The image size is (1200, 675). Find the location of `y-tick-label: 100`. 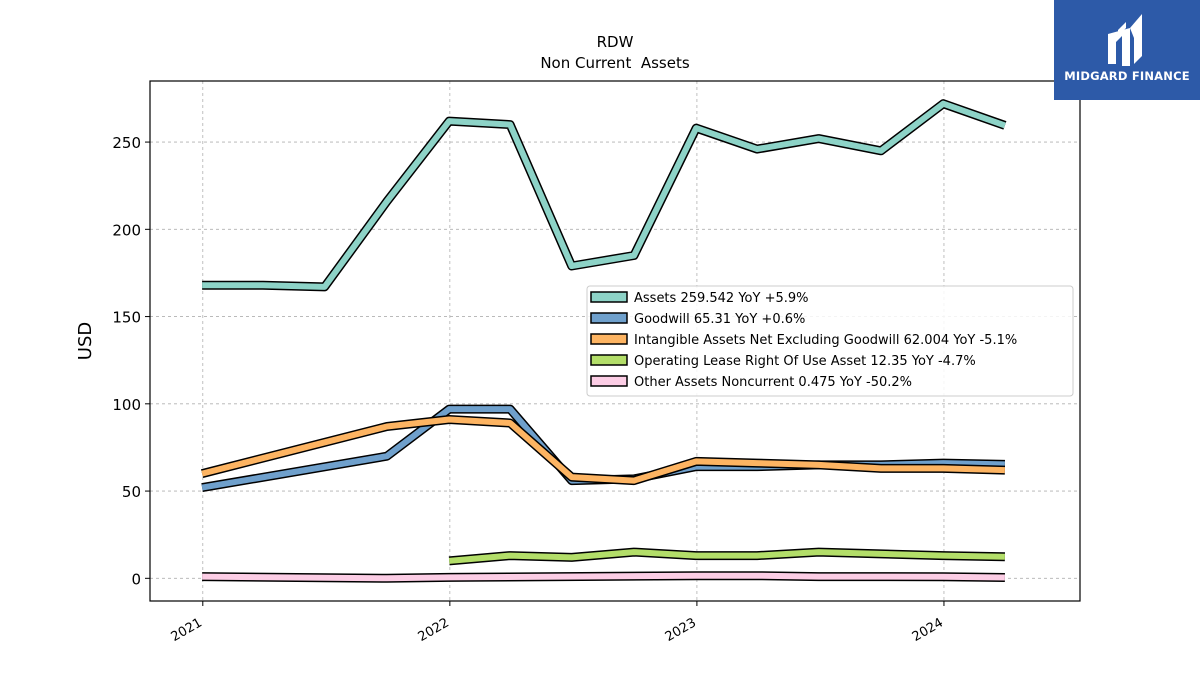

y-tick-label: 100 is located at coordinates (126, 405).